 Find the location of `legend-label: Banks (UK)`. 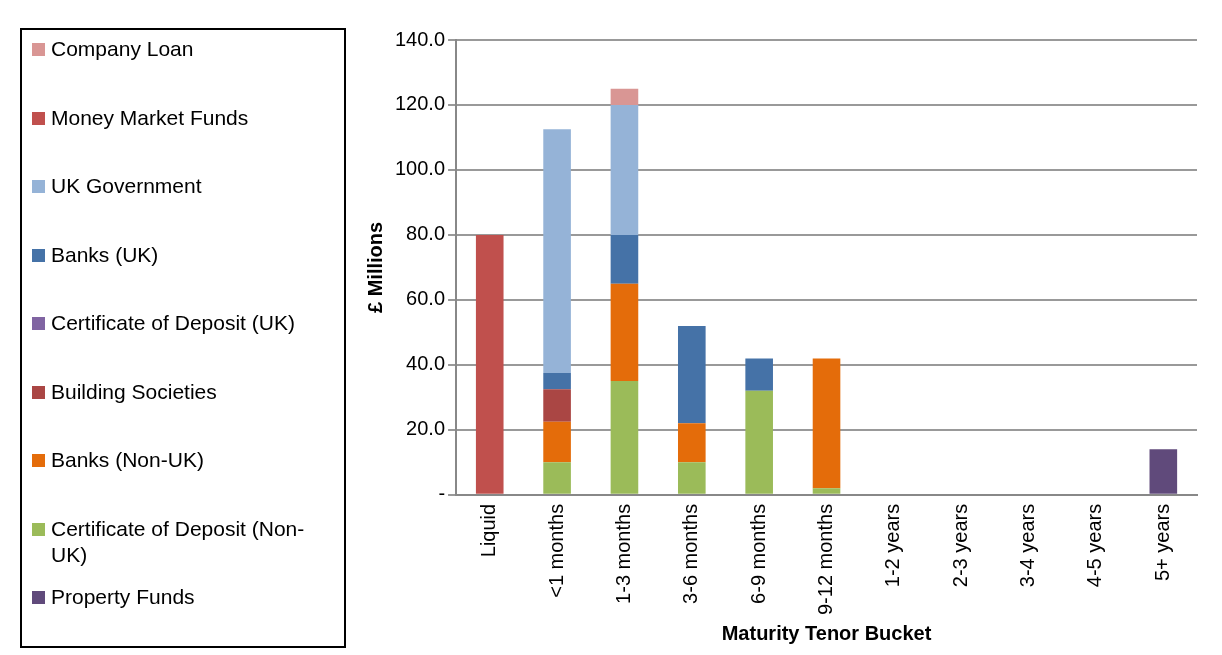

legend-label: Banks (UK) is located at coordinates (105, 254).